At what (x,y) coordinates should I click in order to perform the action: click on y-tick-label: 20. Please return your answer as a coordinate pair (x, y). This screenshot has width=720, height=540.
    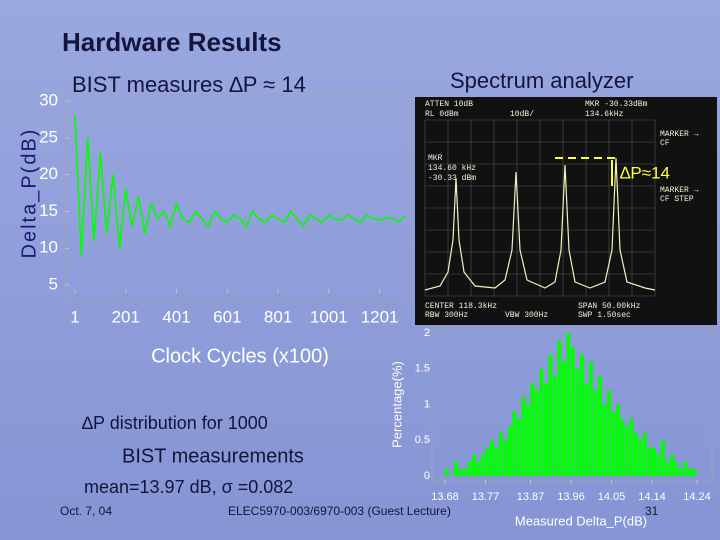
    Looking at the image, I should click on (48, 173).